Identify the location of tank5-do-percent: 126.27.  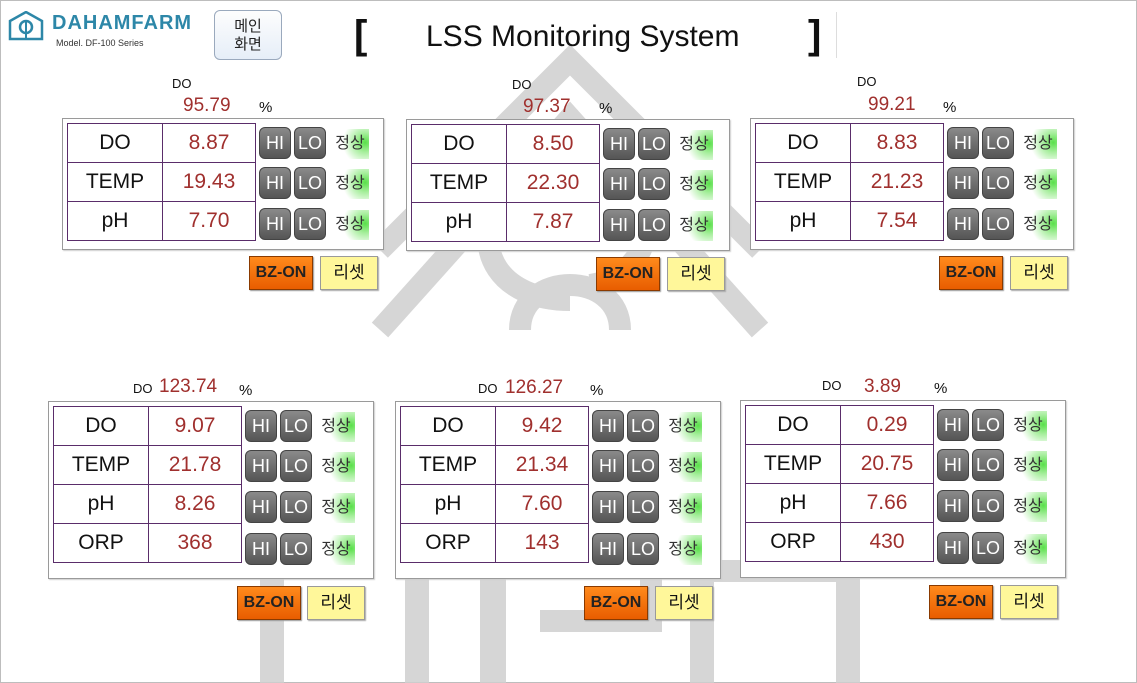
(534, 387).